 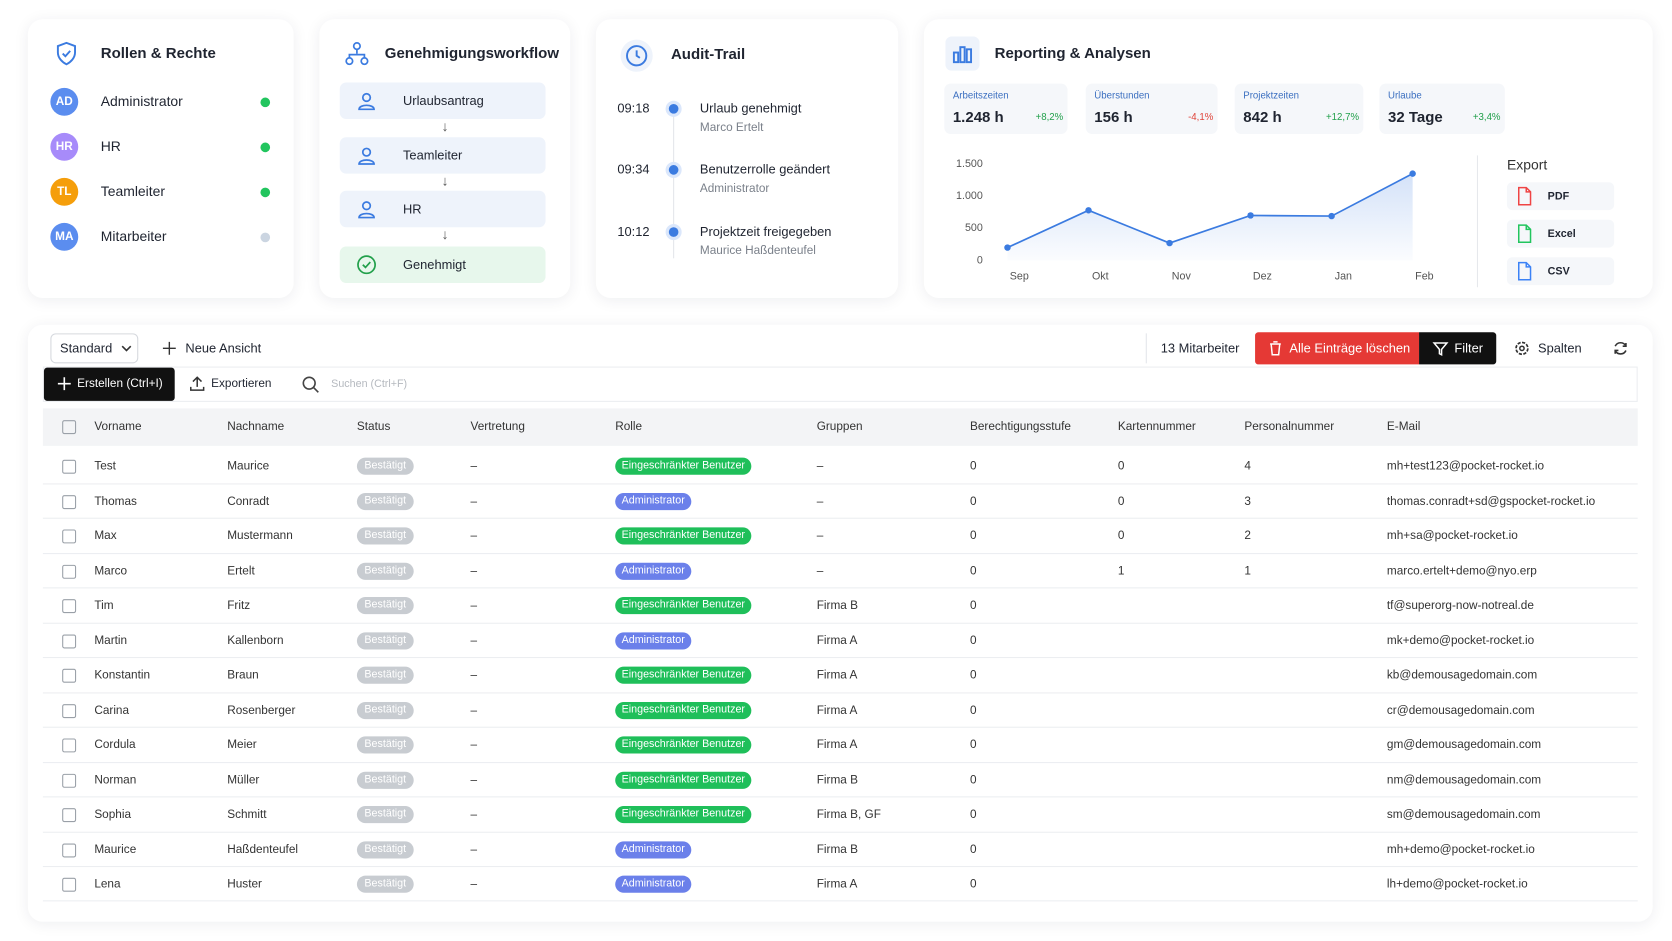 What do you see at coordinates (366, 101) in the screenshot?
I see `step-icon` at bounding box center [366, 101].